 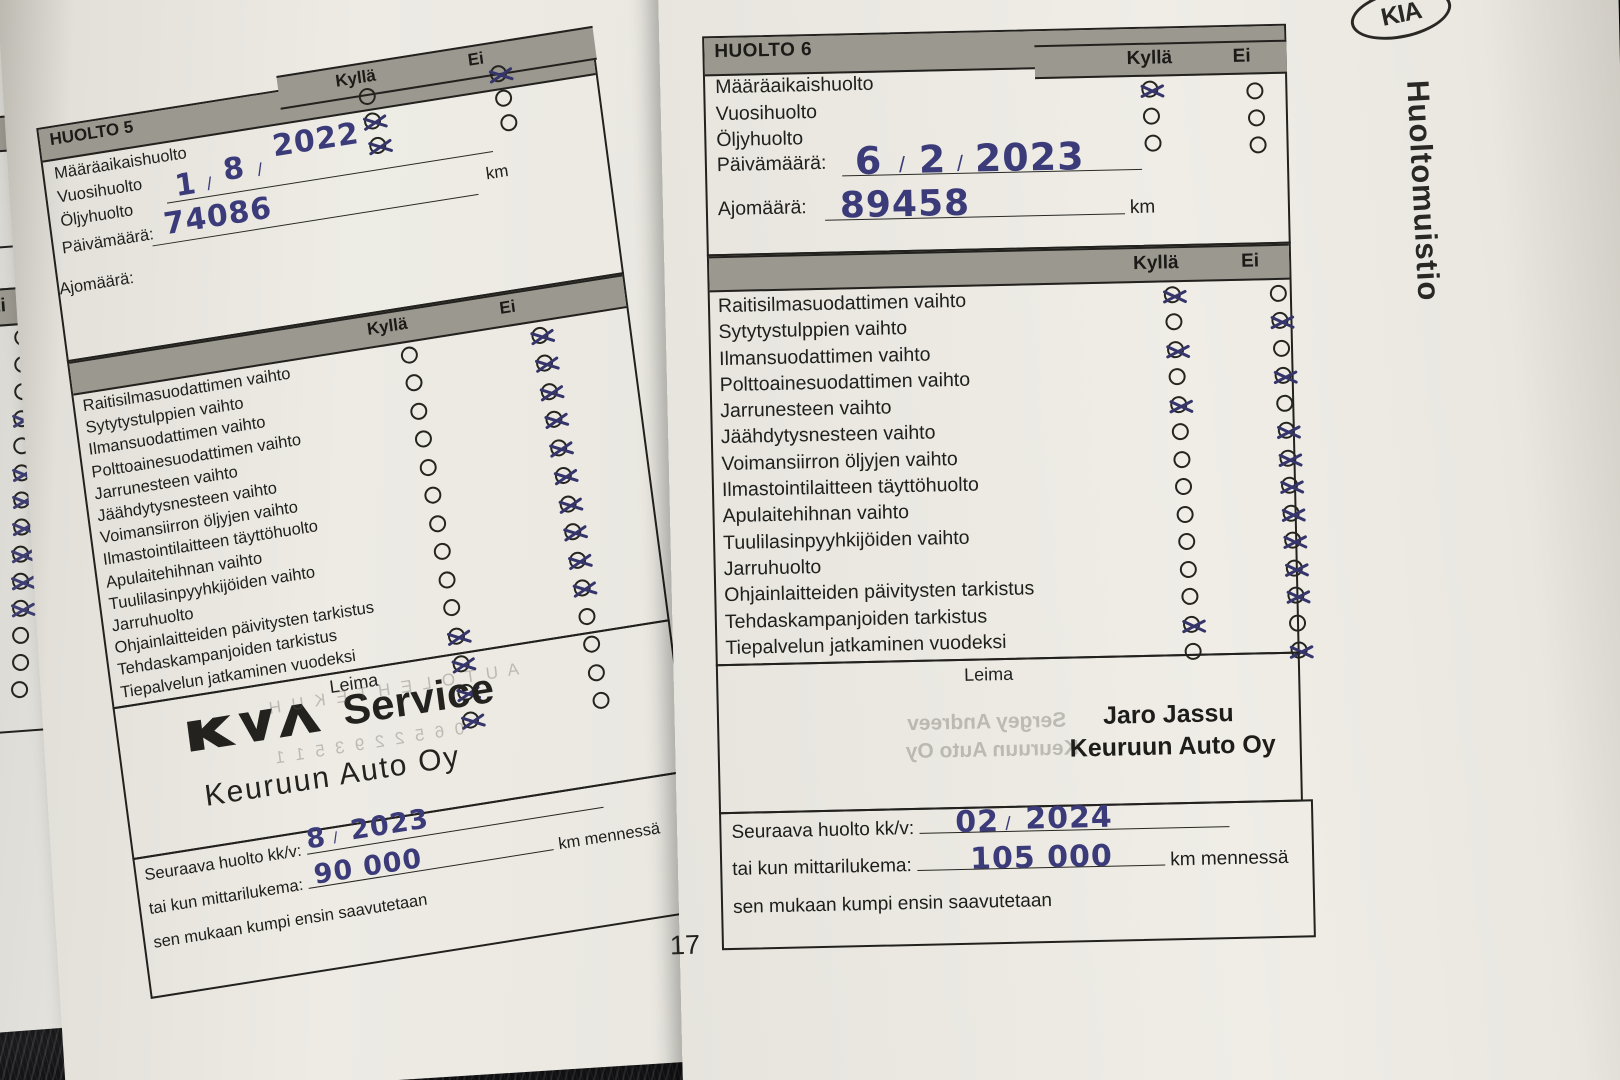 What do you see at coordinates (1172, 746) in the screenshot?
I see `right-stamp-dealer: Keuruun Auto Oy` at bounding box center [1172, 746].